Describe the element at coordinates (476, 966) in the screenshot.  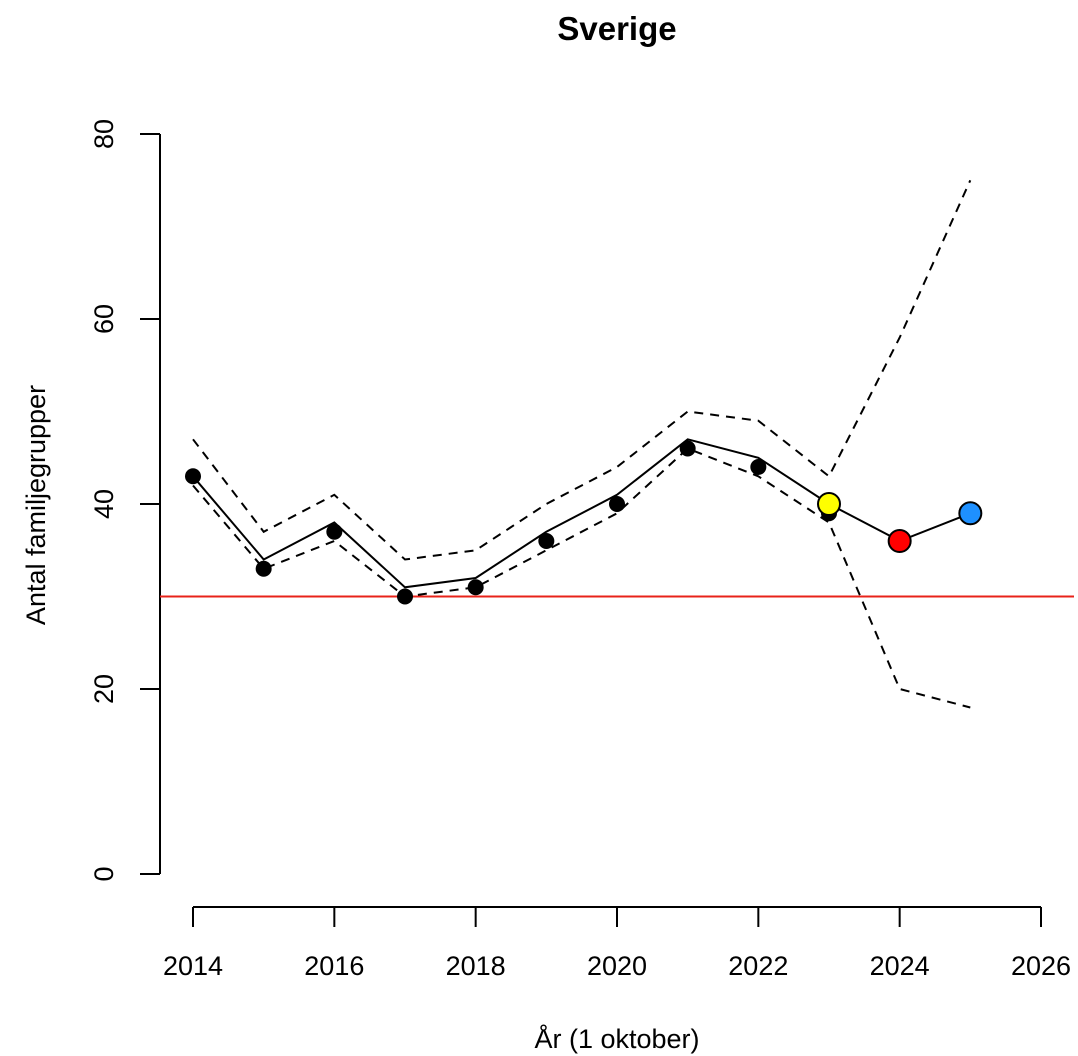
I see `x-tick-label: 2018` at that location.